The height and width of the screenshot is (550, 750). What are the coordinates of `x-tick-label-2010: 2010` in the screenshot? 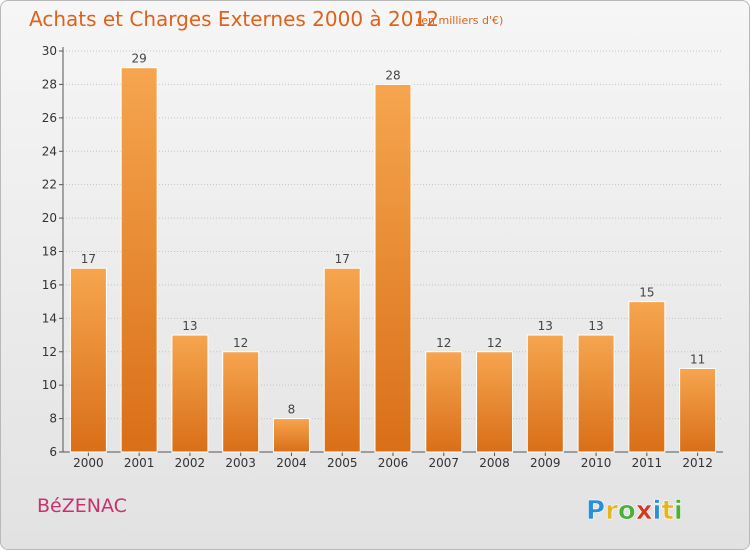 It's located at (596, 463).